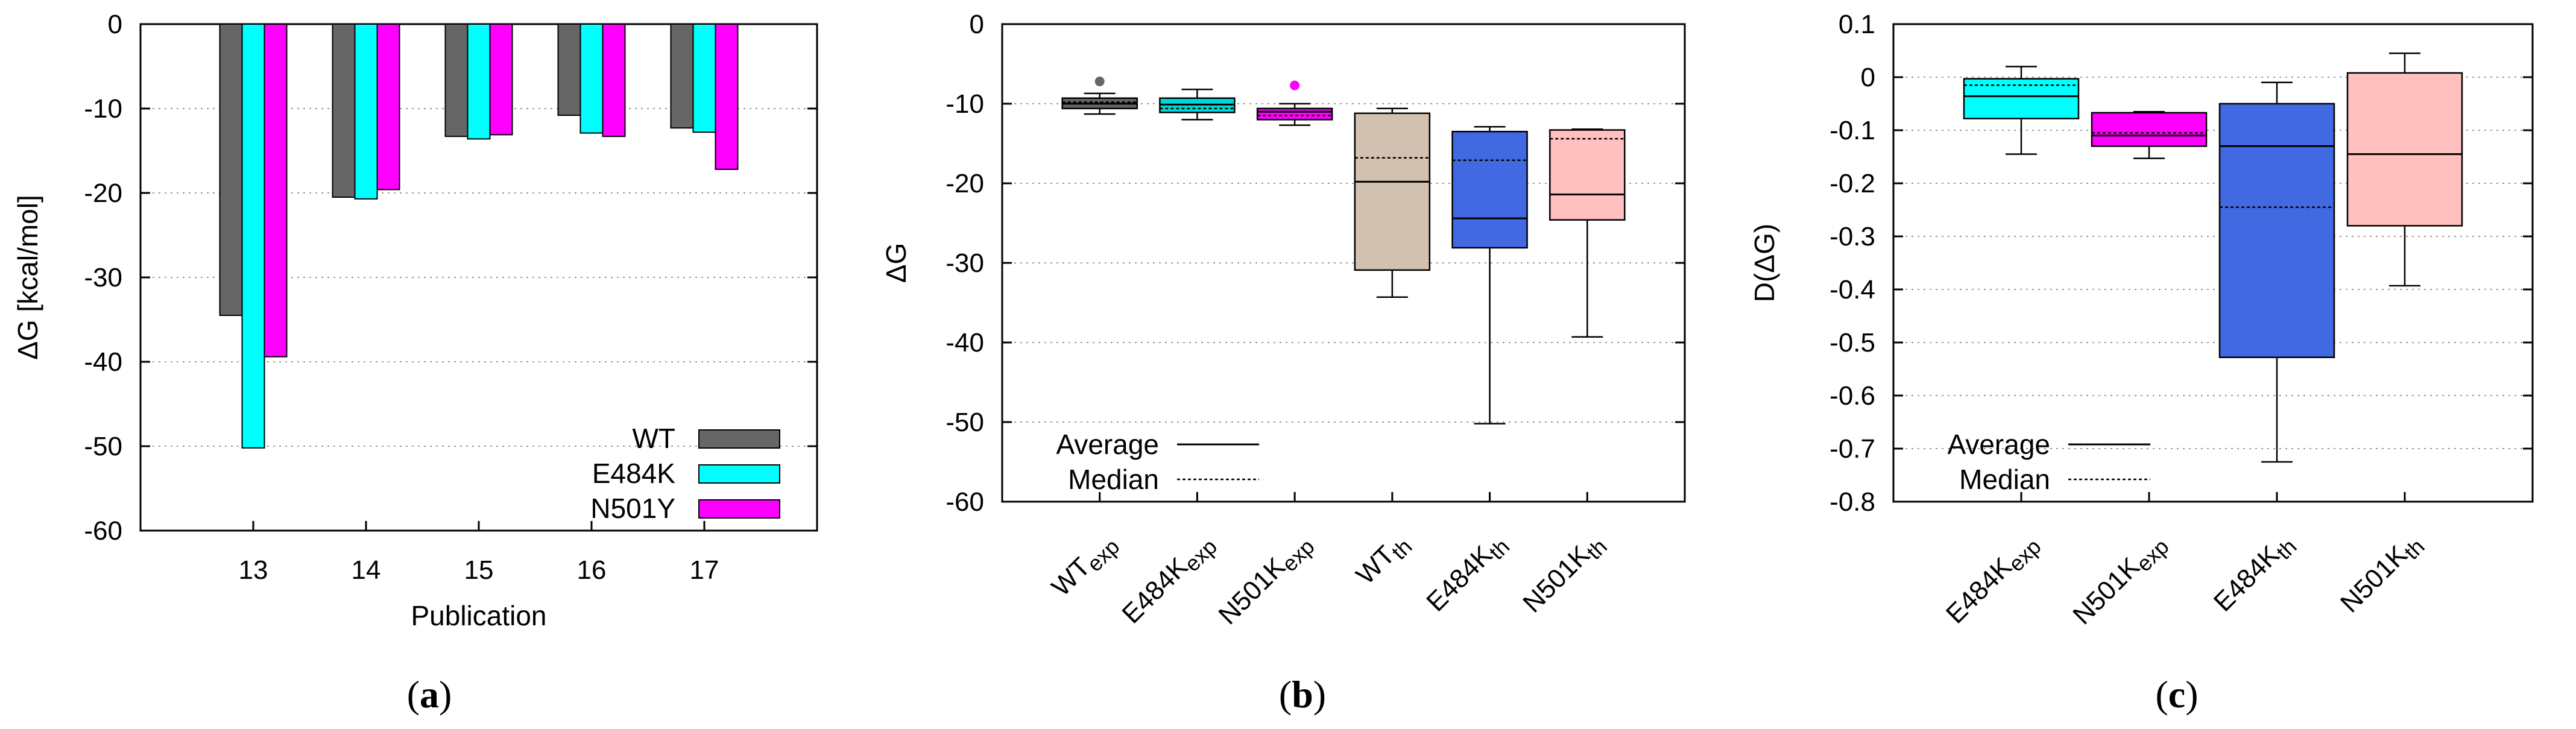  Describe the element at coordinates (478, 615) in the screenshot. I see `x-axis-label: Publication` at that location.